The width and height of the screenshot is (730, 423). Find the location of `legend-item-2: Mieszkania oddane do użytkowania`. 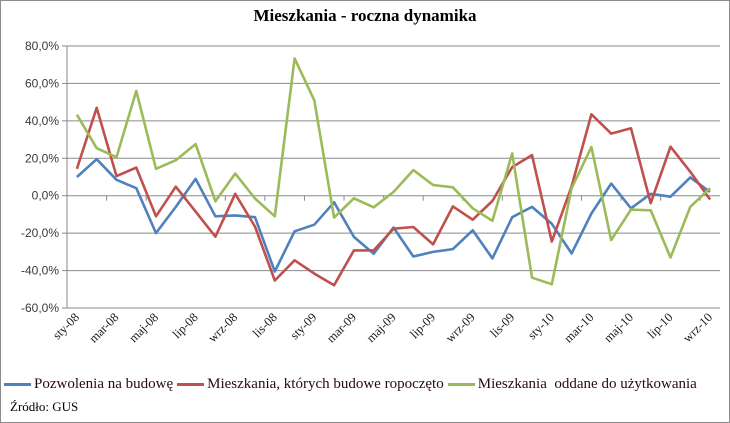

legend-item-2: Mieszkania oddane do użytkowania is located at coordinates (572, 384).